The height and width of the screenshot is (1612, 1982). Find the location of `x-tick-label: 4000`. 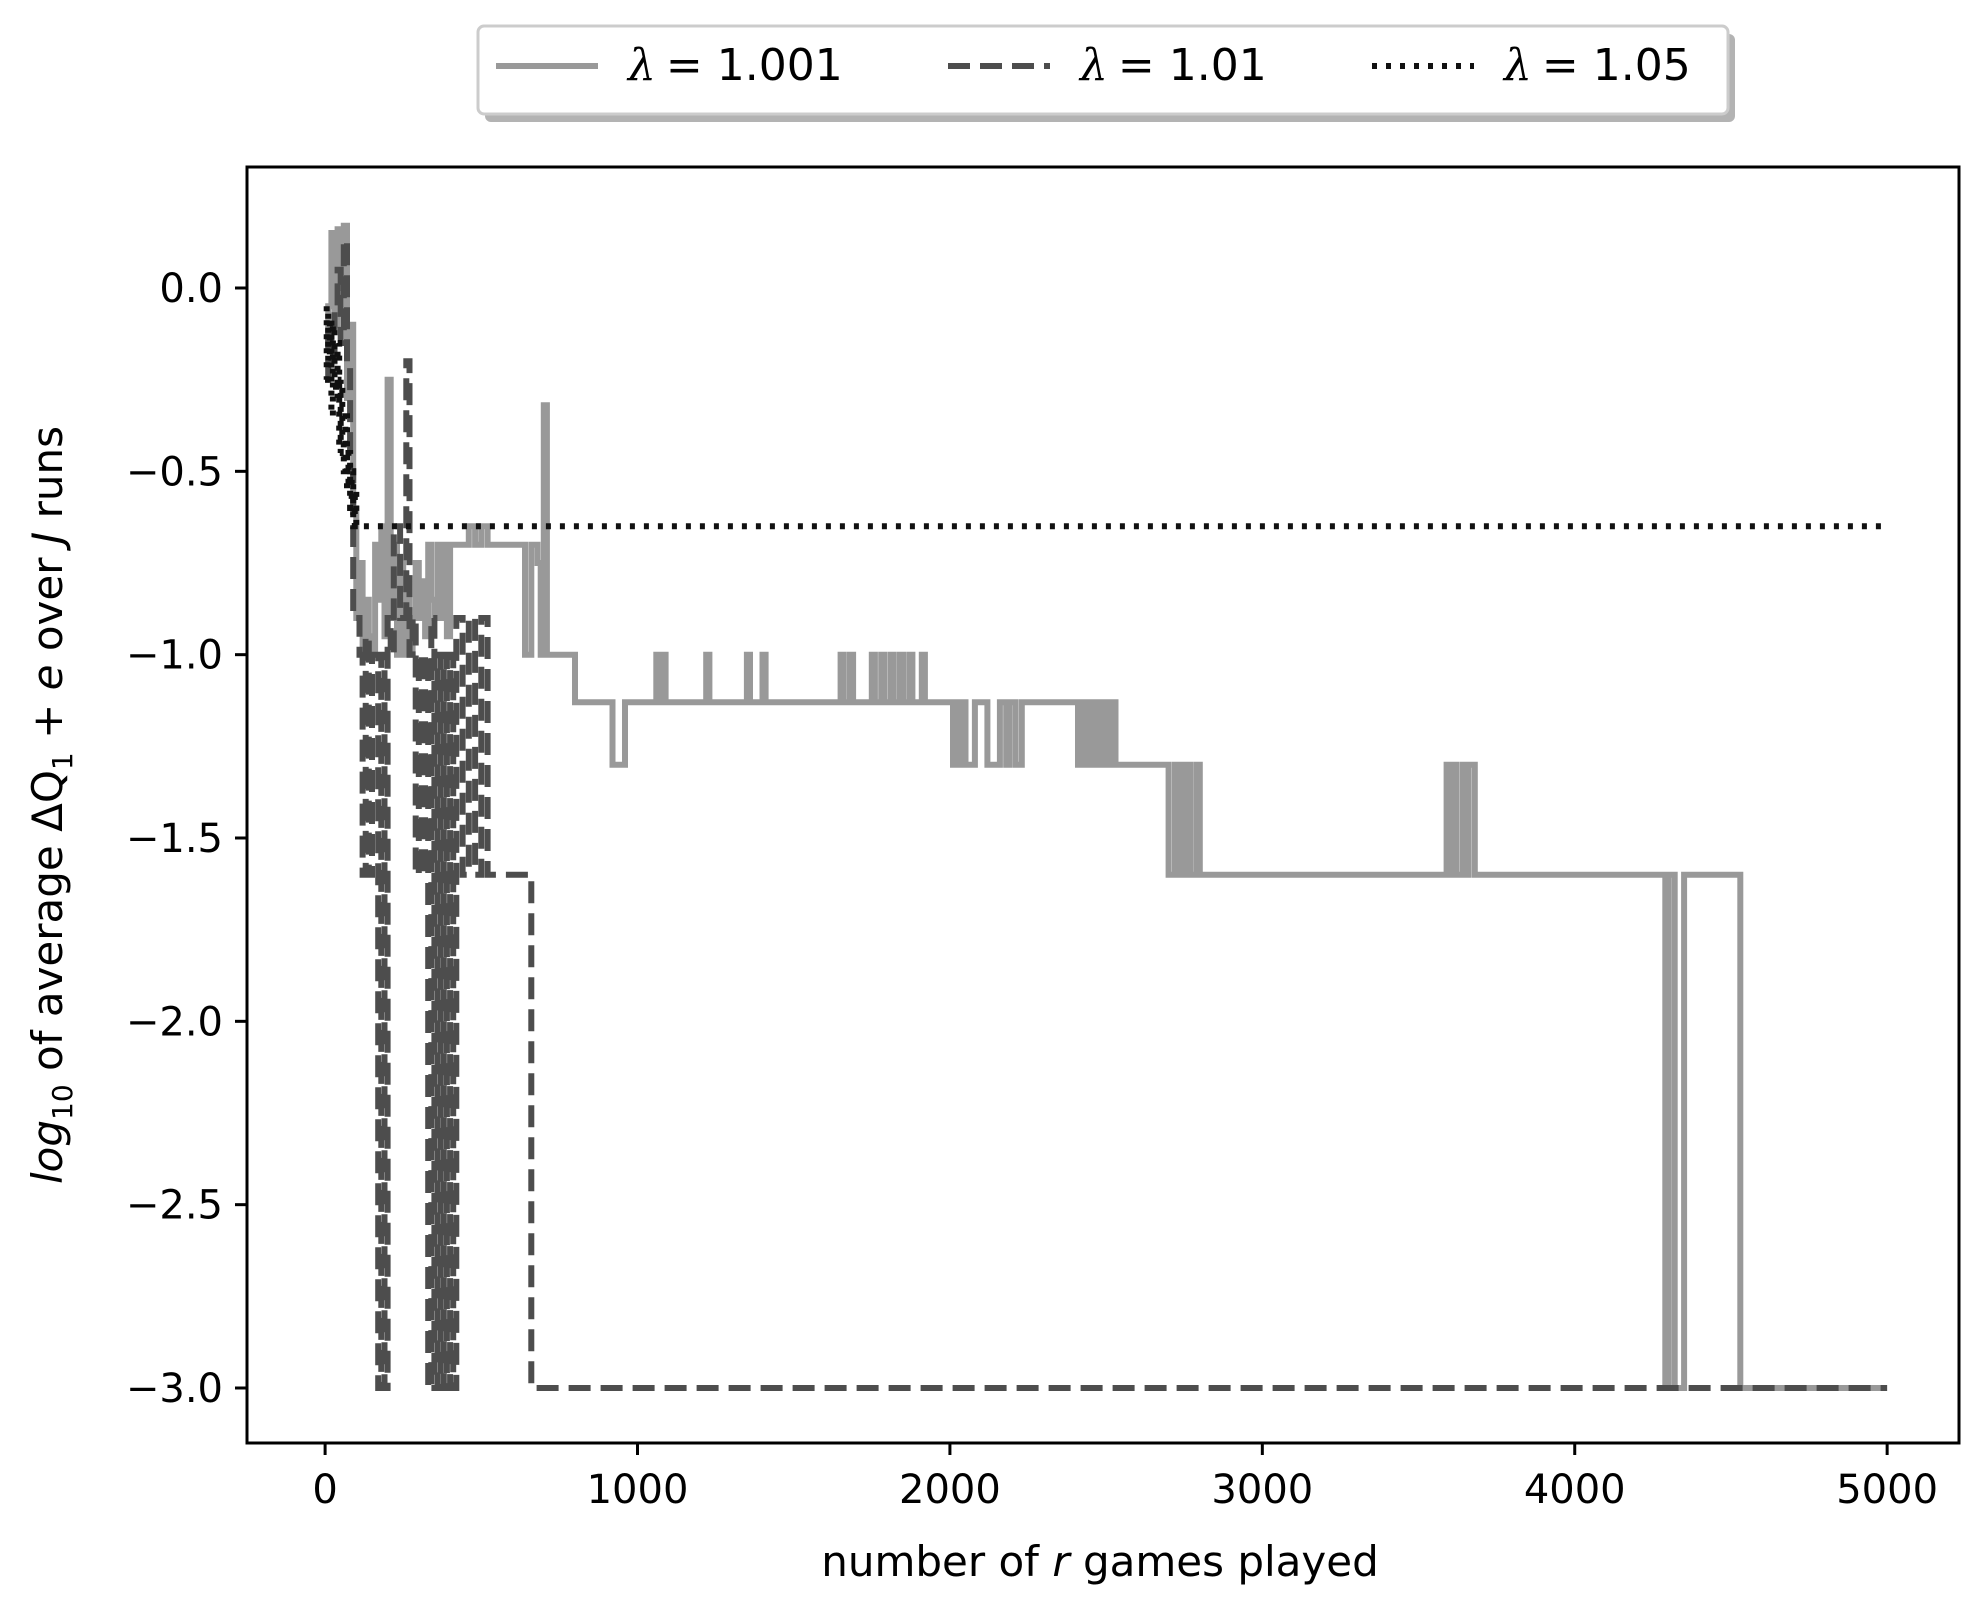

x-tick-label: 4000 is located at coordinates (1575, 1490).